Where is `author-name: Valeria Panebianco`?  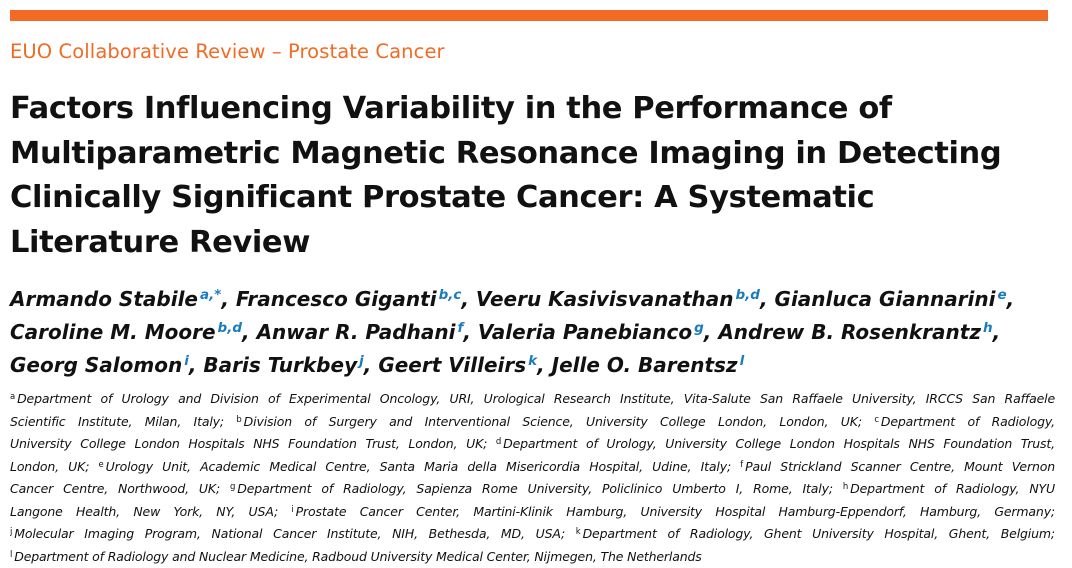
author-name: Valeria Panebianco is located at coordinates (585, 332).